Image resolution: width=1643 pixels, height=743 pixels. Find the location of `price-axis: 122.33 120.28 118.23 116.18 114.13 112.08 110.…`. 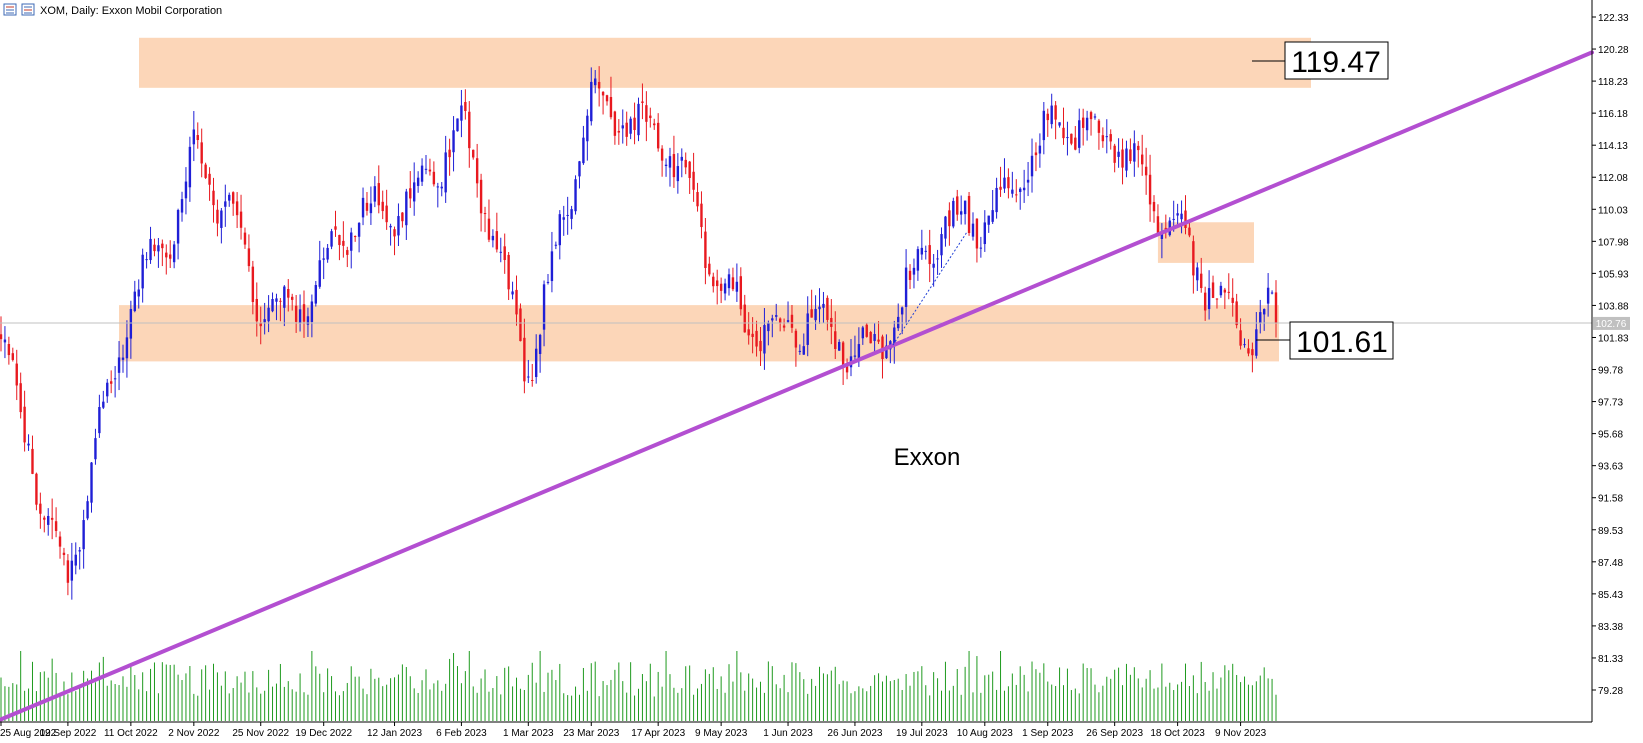

price-axis: 122.33 120.28 118.23 116.18 114.13 112.08 110.… is located at coordinates (1610, 355).